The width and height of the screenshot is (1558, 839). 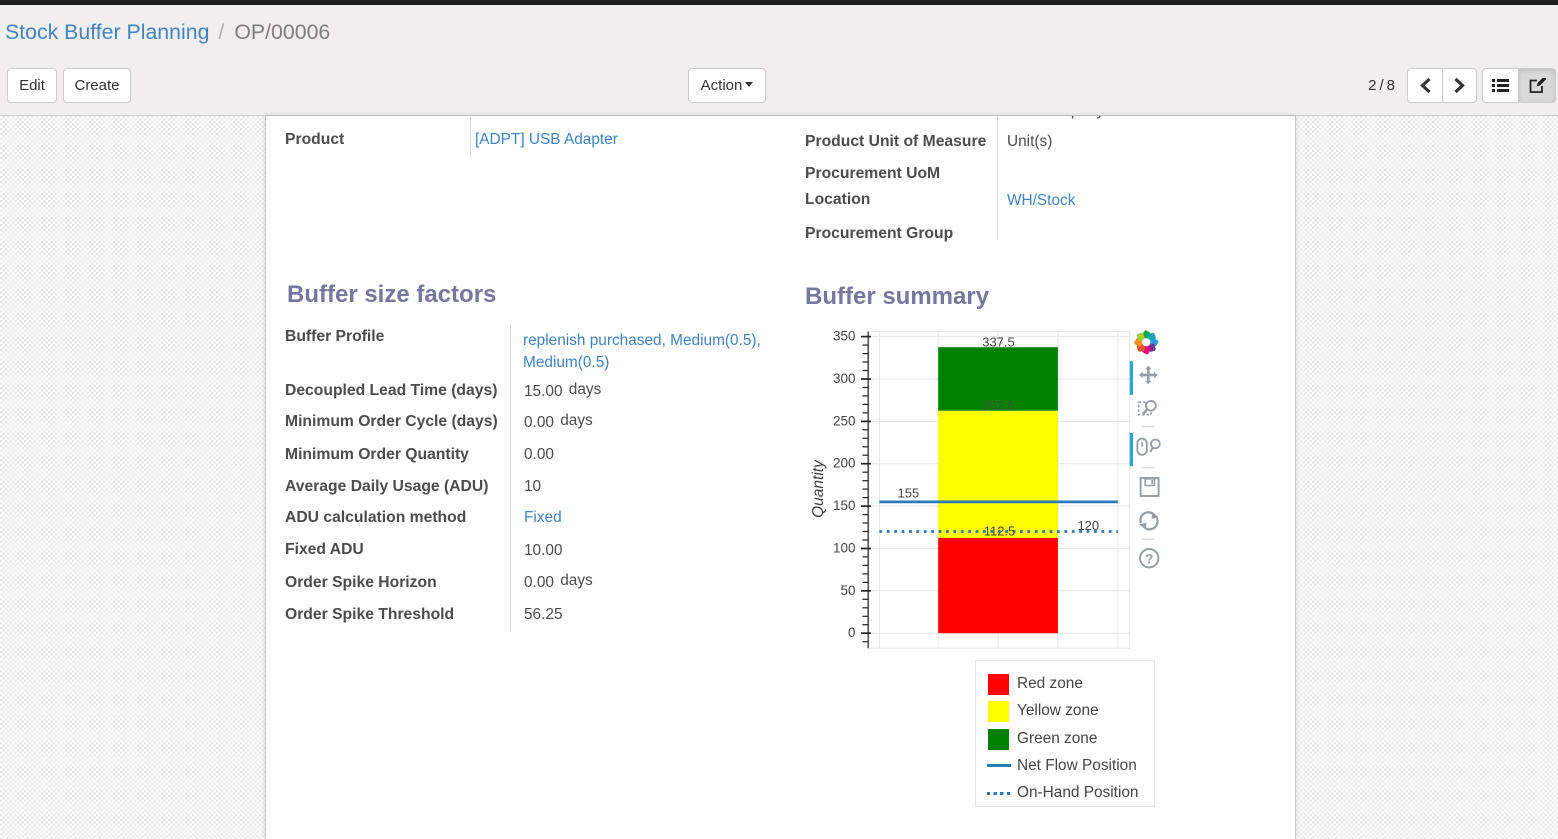 I want to click on svg-text: 200, so click(x=844, y=463).